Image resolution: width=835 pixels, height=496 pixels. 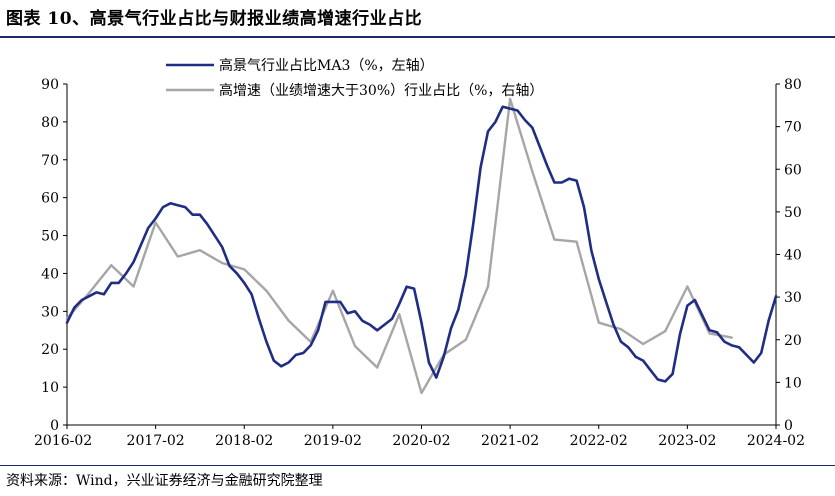 I want to click on left-tick-label: 90, so click(x=50, y=85).